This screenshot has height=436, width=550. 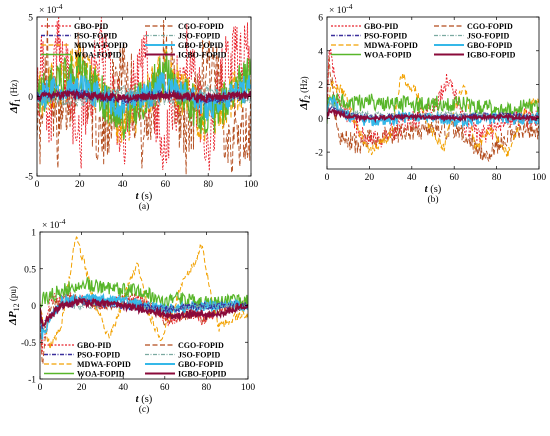 I want to click on y-tick-label: 0.5, so click(x=30, y=270).